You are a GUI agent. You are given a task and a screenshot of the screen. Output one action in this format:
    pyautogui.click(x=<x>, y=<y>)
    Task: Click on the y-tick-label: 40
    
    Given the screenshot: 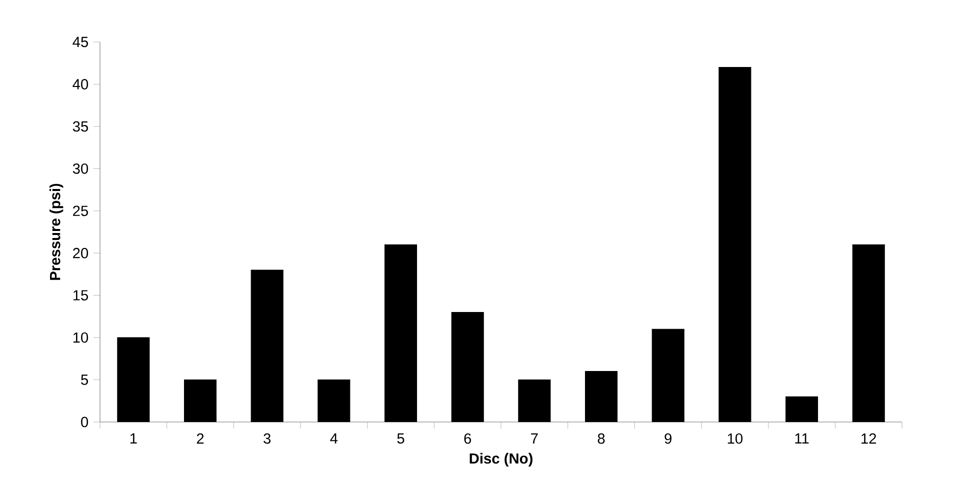 What is the action you would take?
    pyautogui.click(x=80, y=84)
    